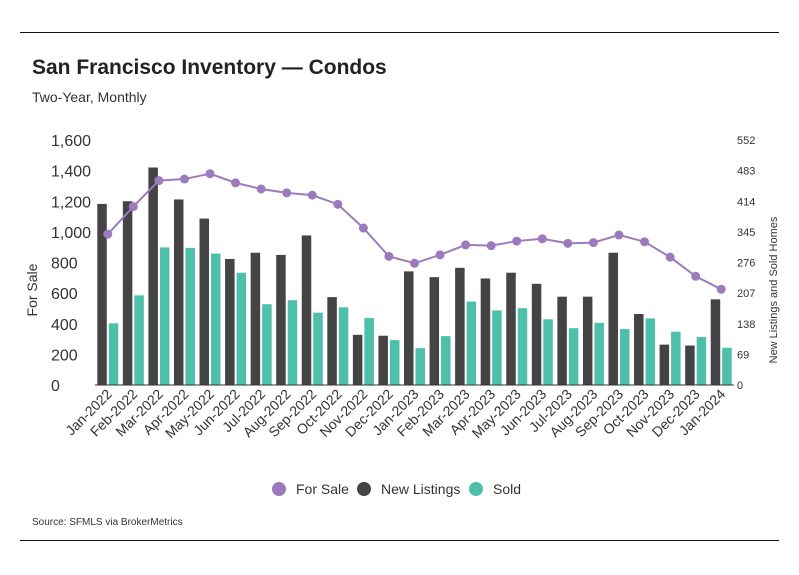 The height and width of the screenshot is (575, 799). What do you see at coordinates (64, 294) in the screenshot?
I see `y-tick-label: 600` at bounding box center [64, 294].